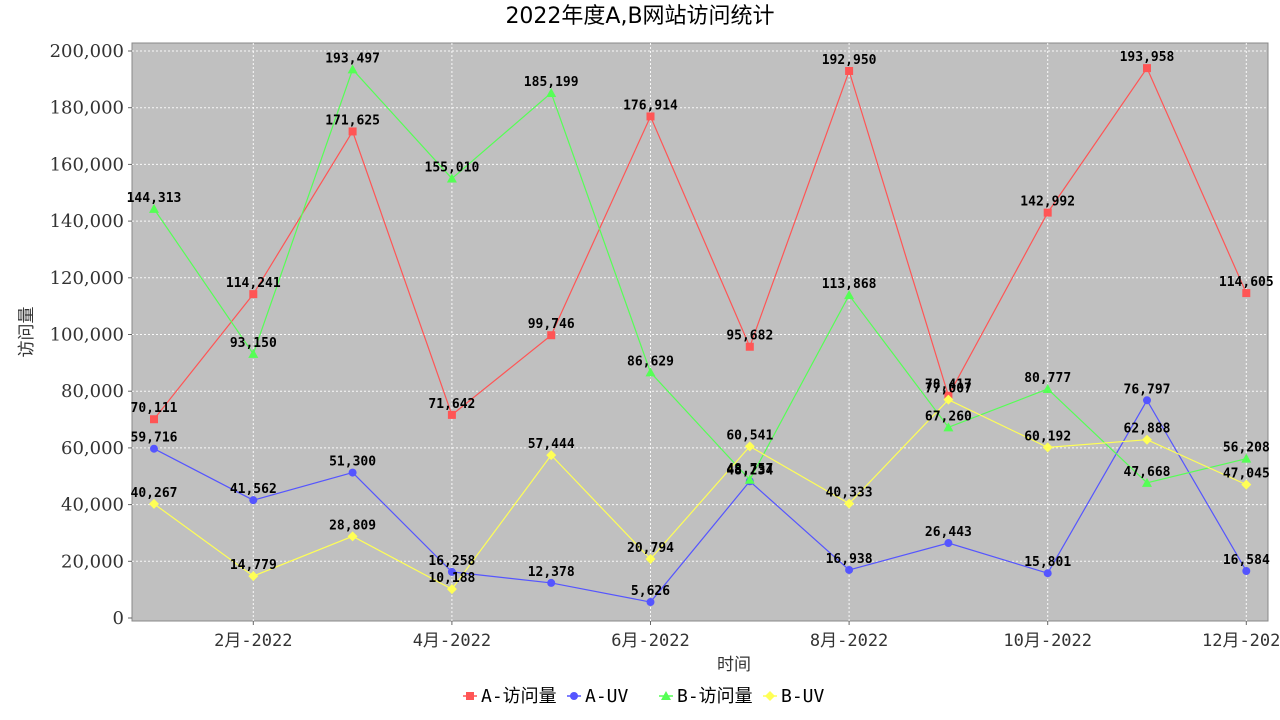 The height and width of the screenshot is (720, 1280). I want to click on data-label: 142,992, so click(1047, 202).